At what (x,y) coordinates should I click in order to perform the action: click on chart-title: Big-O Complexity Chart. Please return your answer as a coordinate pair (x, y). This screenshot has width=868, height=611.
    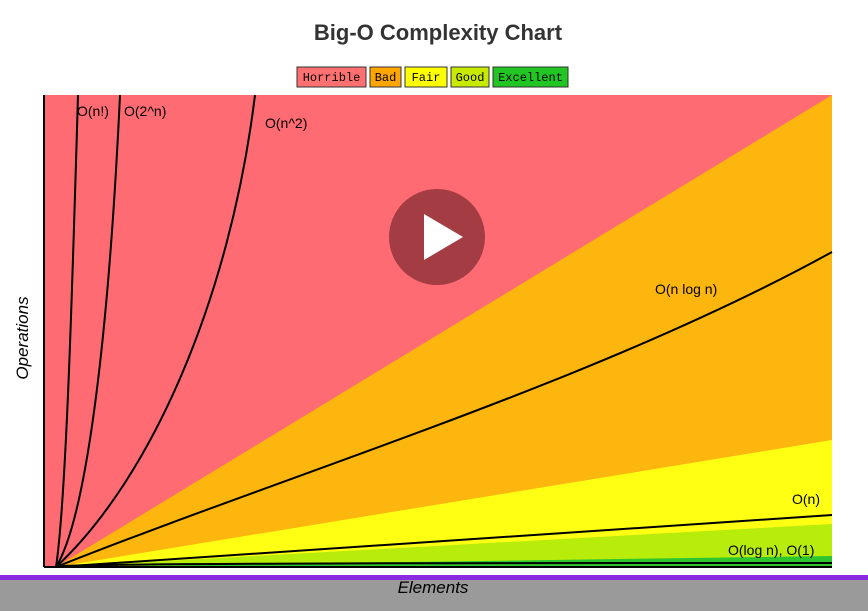
    Looking at the image, I should click on (438, 32).